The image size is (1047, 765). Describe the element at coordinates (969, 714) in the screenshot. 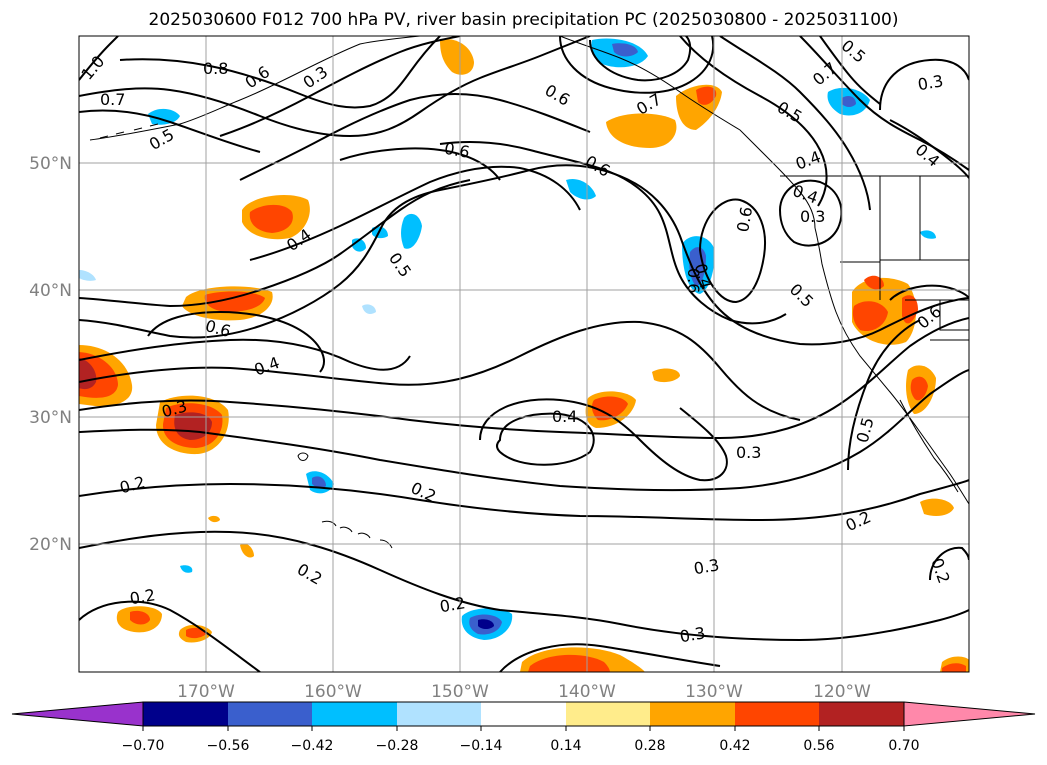

I see `colorbar-extend-high` at that location.